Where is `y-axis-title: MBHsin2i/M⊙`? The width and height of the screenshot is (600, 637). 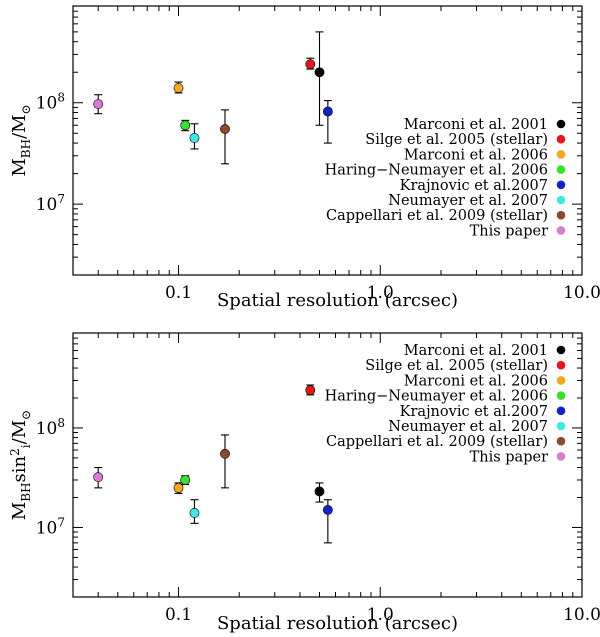 y-axis-title: MBHsin2i/M⊙ is located at coordinates (20, 465).